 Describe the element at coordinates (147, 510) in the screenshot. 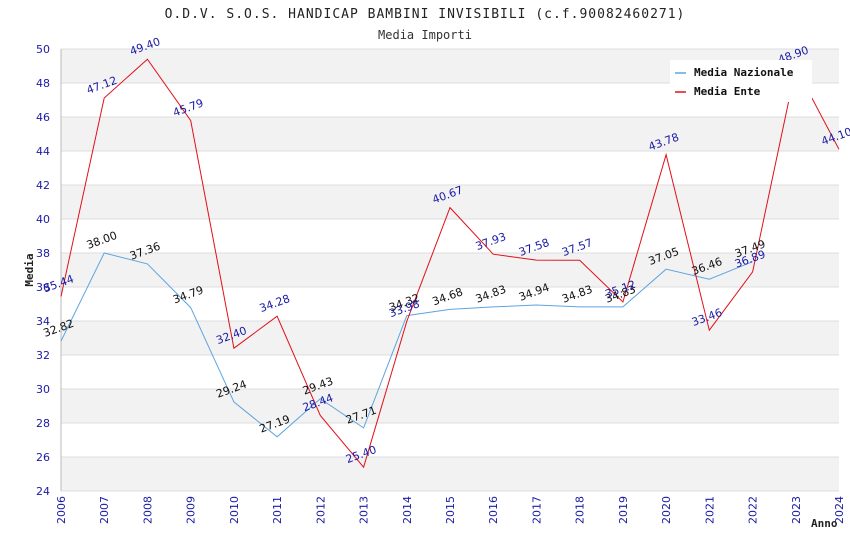

I see `x-tick-label: 2008` at that location.